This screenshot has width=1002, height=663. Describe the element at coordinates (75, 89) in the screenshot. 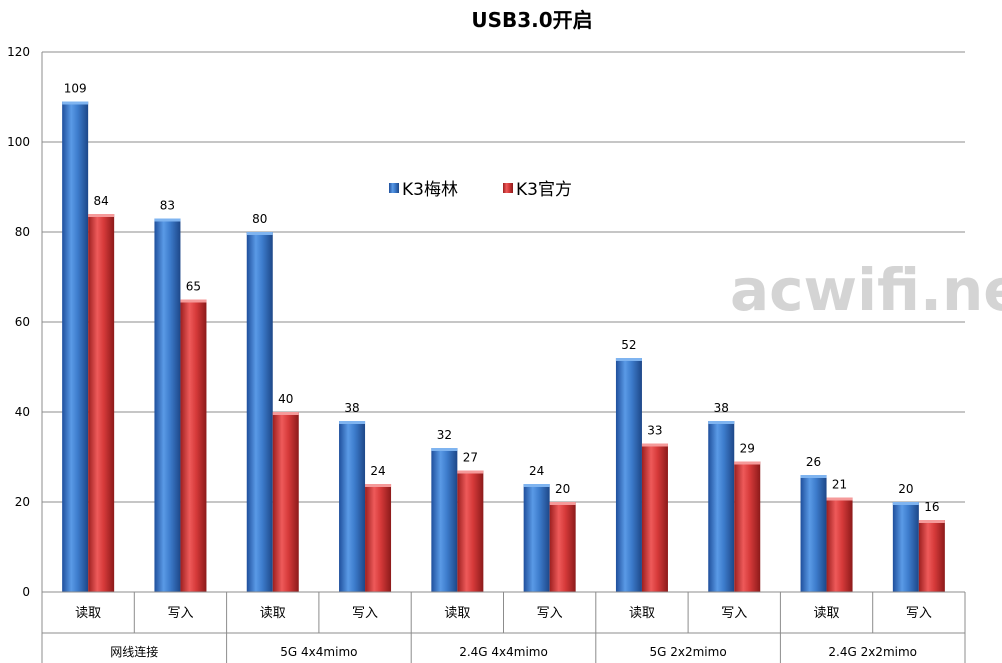

I see `data-label: 109` at that location.